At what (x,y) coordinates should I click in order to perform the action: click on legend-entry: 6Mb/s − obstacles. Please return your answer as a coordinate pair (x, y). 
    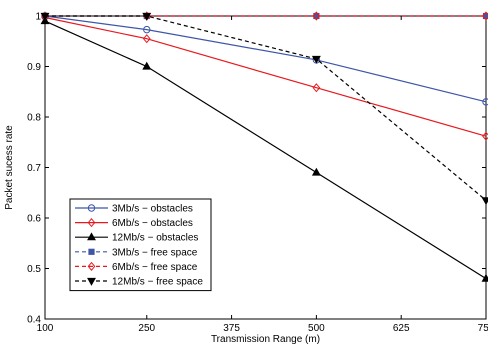
    Looking at the image, I should click on (134, 223).